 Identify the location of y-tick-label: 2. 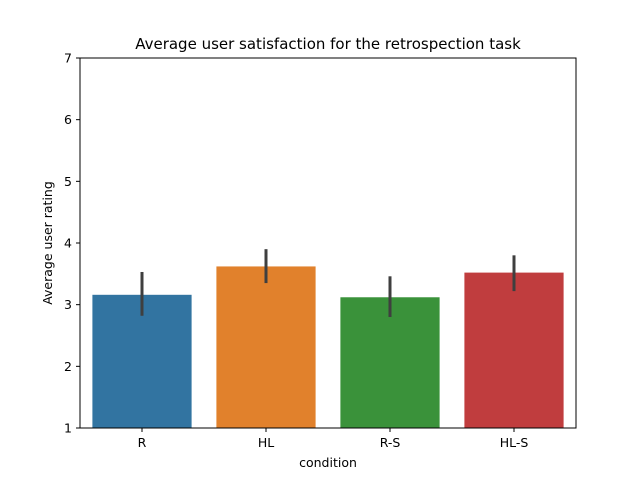
(68, 366).